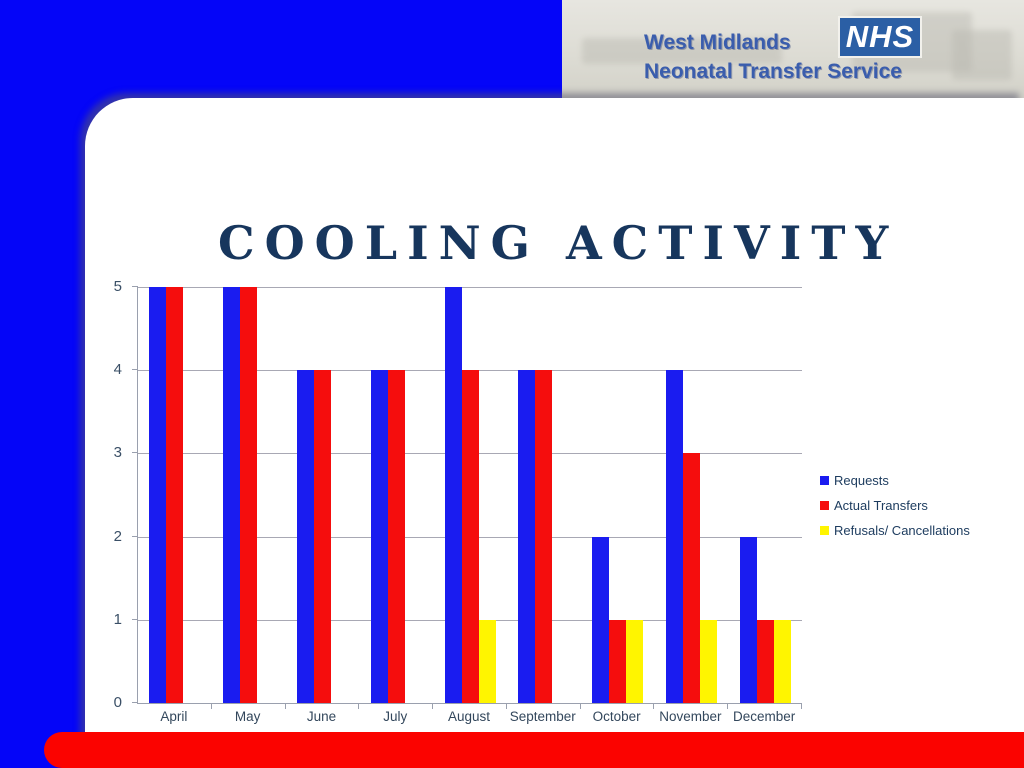 The width and height of the screenshot is (1024, 768). Describe the element at coordinates (322, 536) in the screenshot. I see `bar-actual-transfers-june` at that location.